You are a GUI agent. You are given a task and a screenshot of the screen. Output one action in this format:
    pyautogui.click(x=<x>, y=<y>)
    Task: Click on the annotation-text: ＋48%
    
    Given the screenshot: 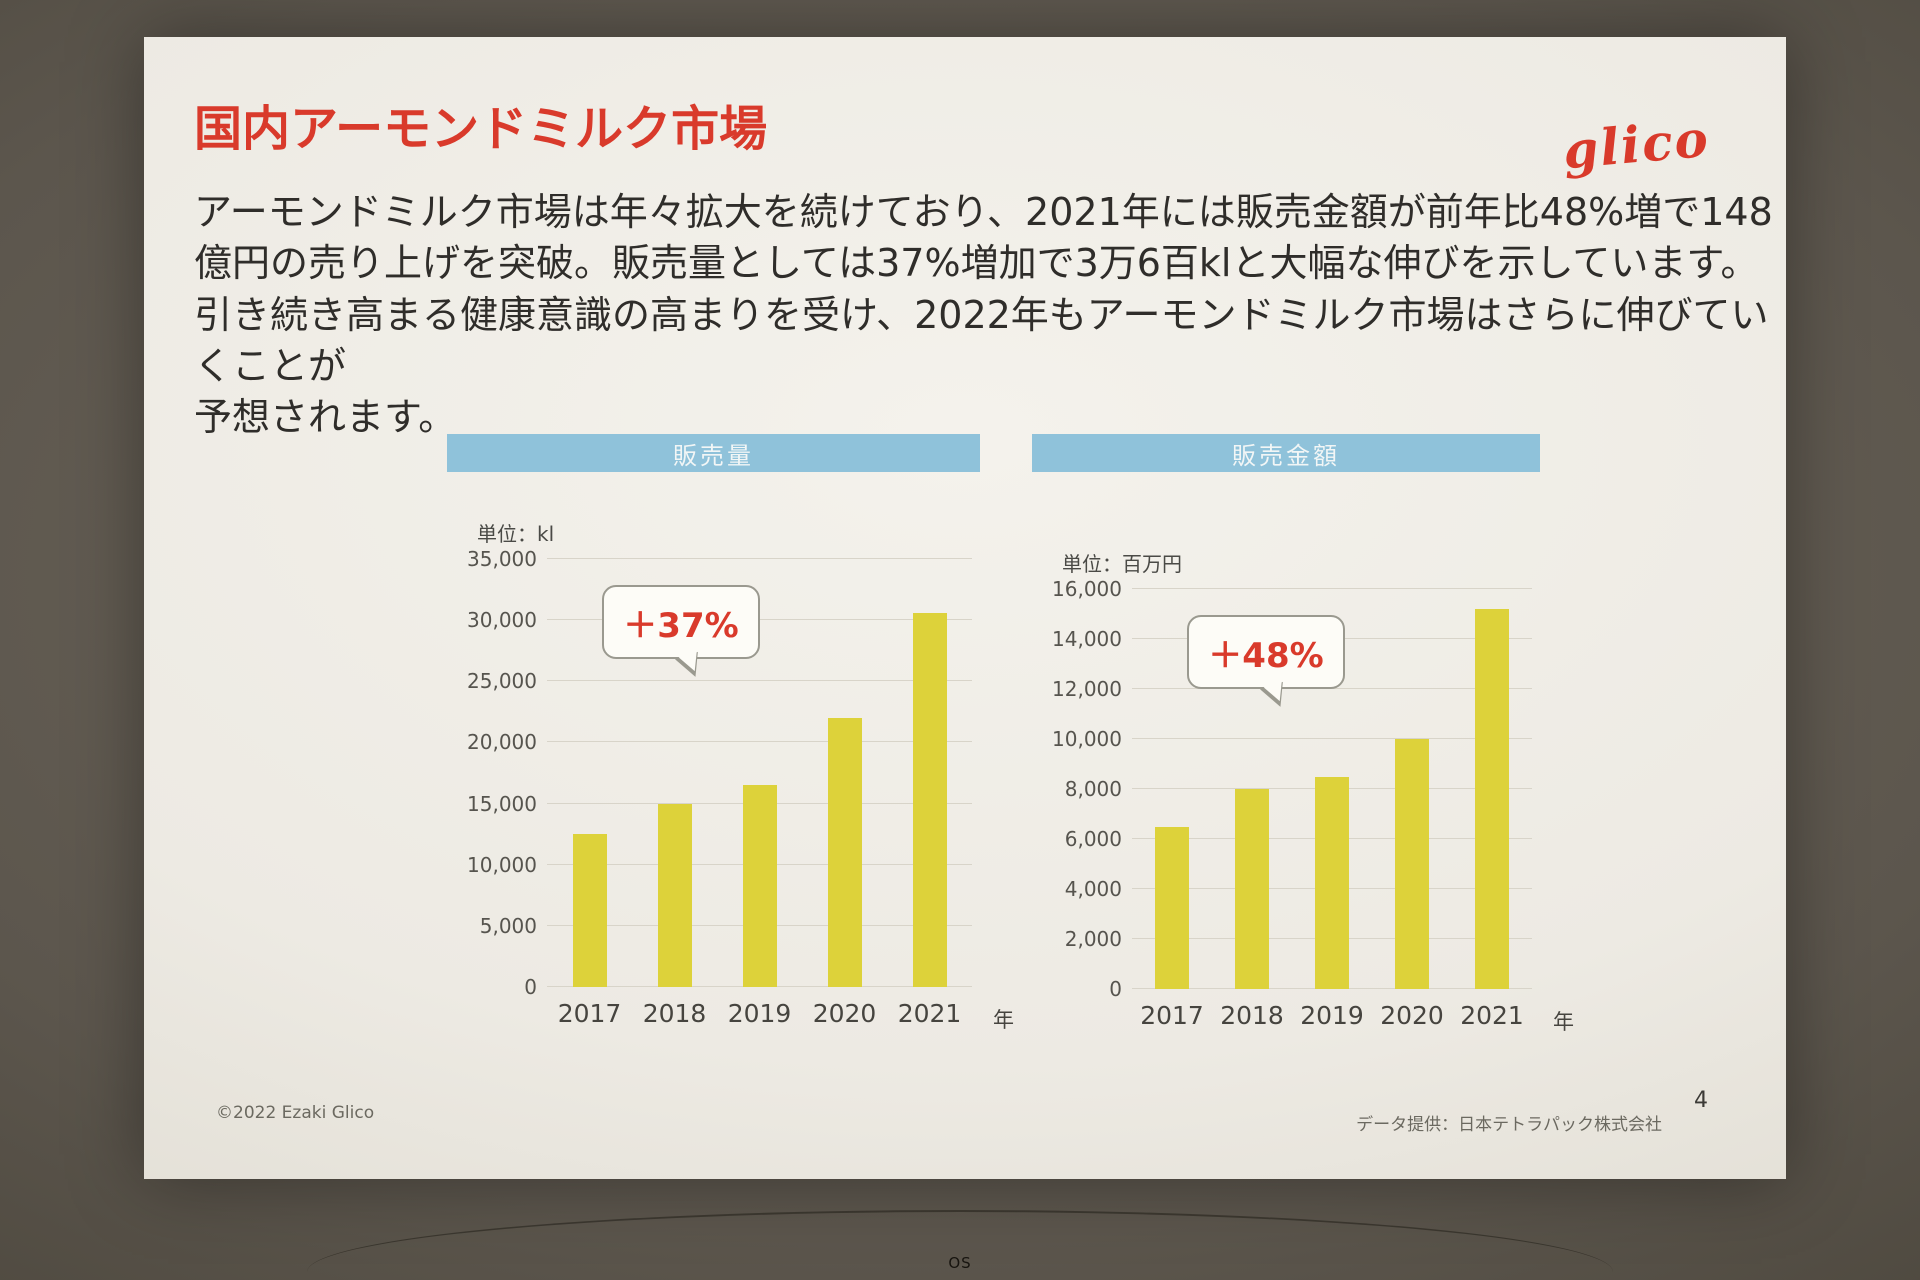 What is the action you would take?
    pyautogui.click(x=1266, y=655)
    